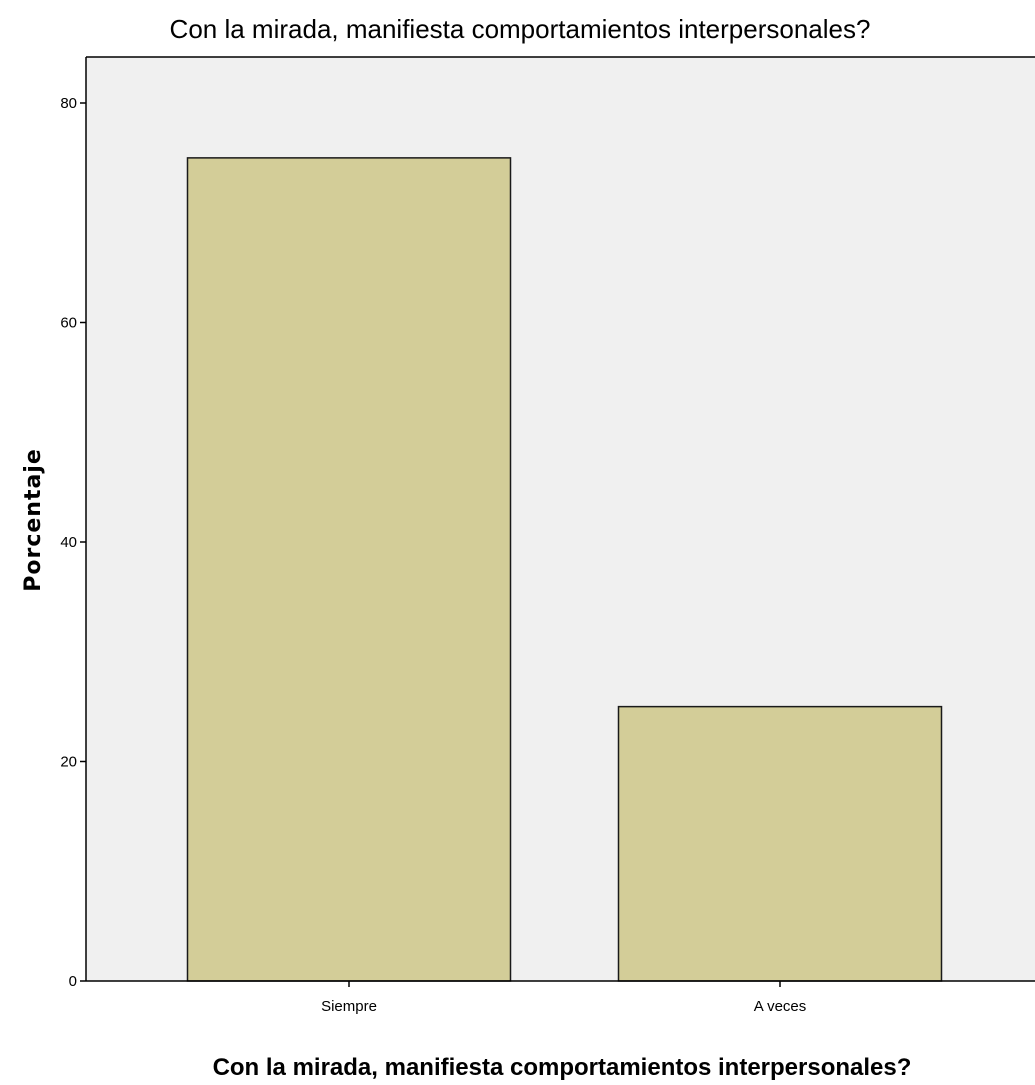  What do you see at coordinates (33, 520) in the screenshot?
I see `y-axis-label: Porcentaje` at bounding box center [33, 520].